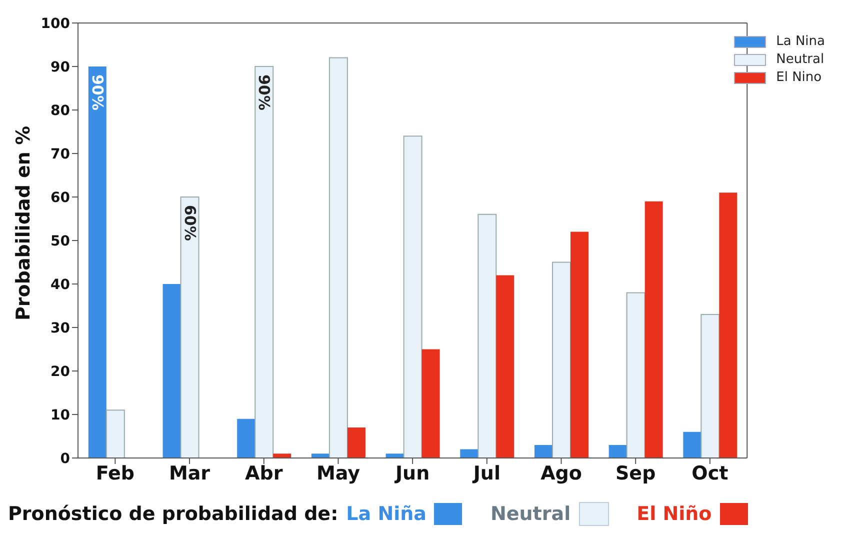 This screenshot has height=540, width=859. I want to click on text: El Niño, so click(674, 514).